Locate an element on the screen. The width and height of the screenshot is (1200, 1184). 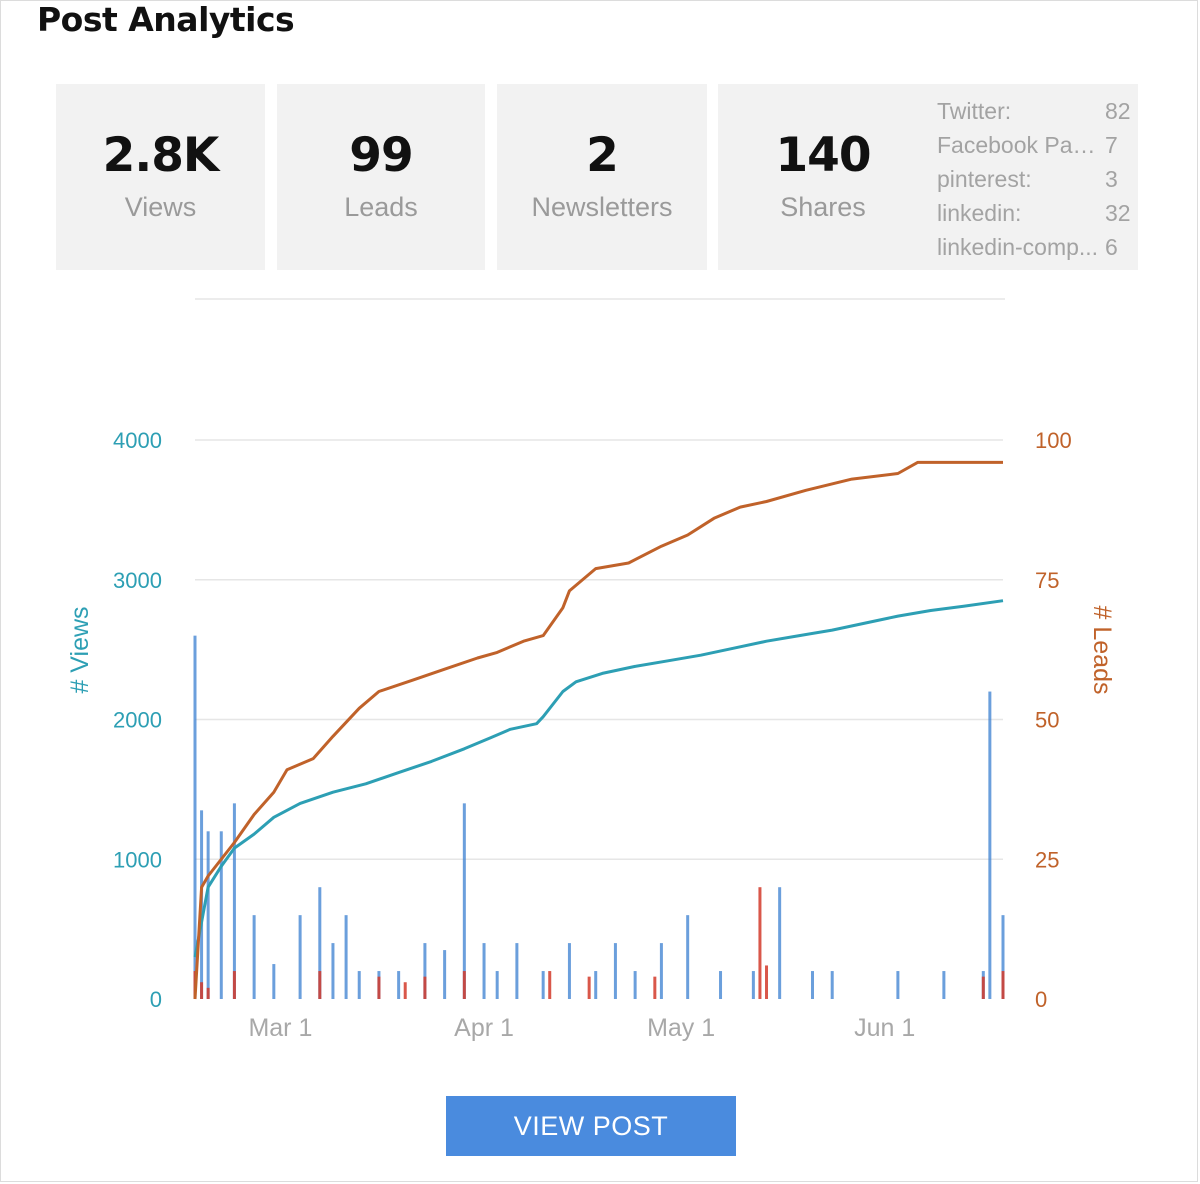
y2-axis-title: # Leads is located at coordinates (1102, 650).